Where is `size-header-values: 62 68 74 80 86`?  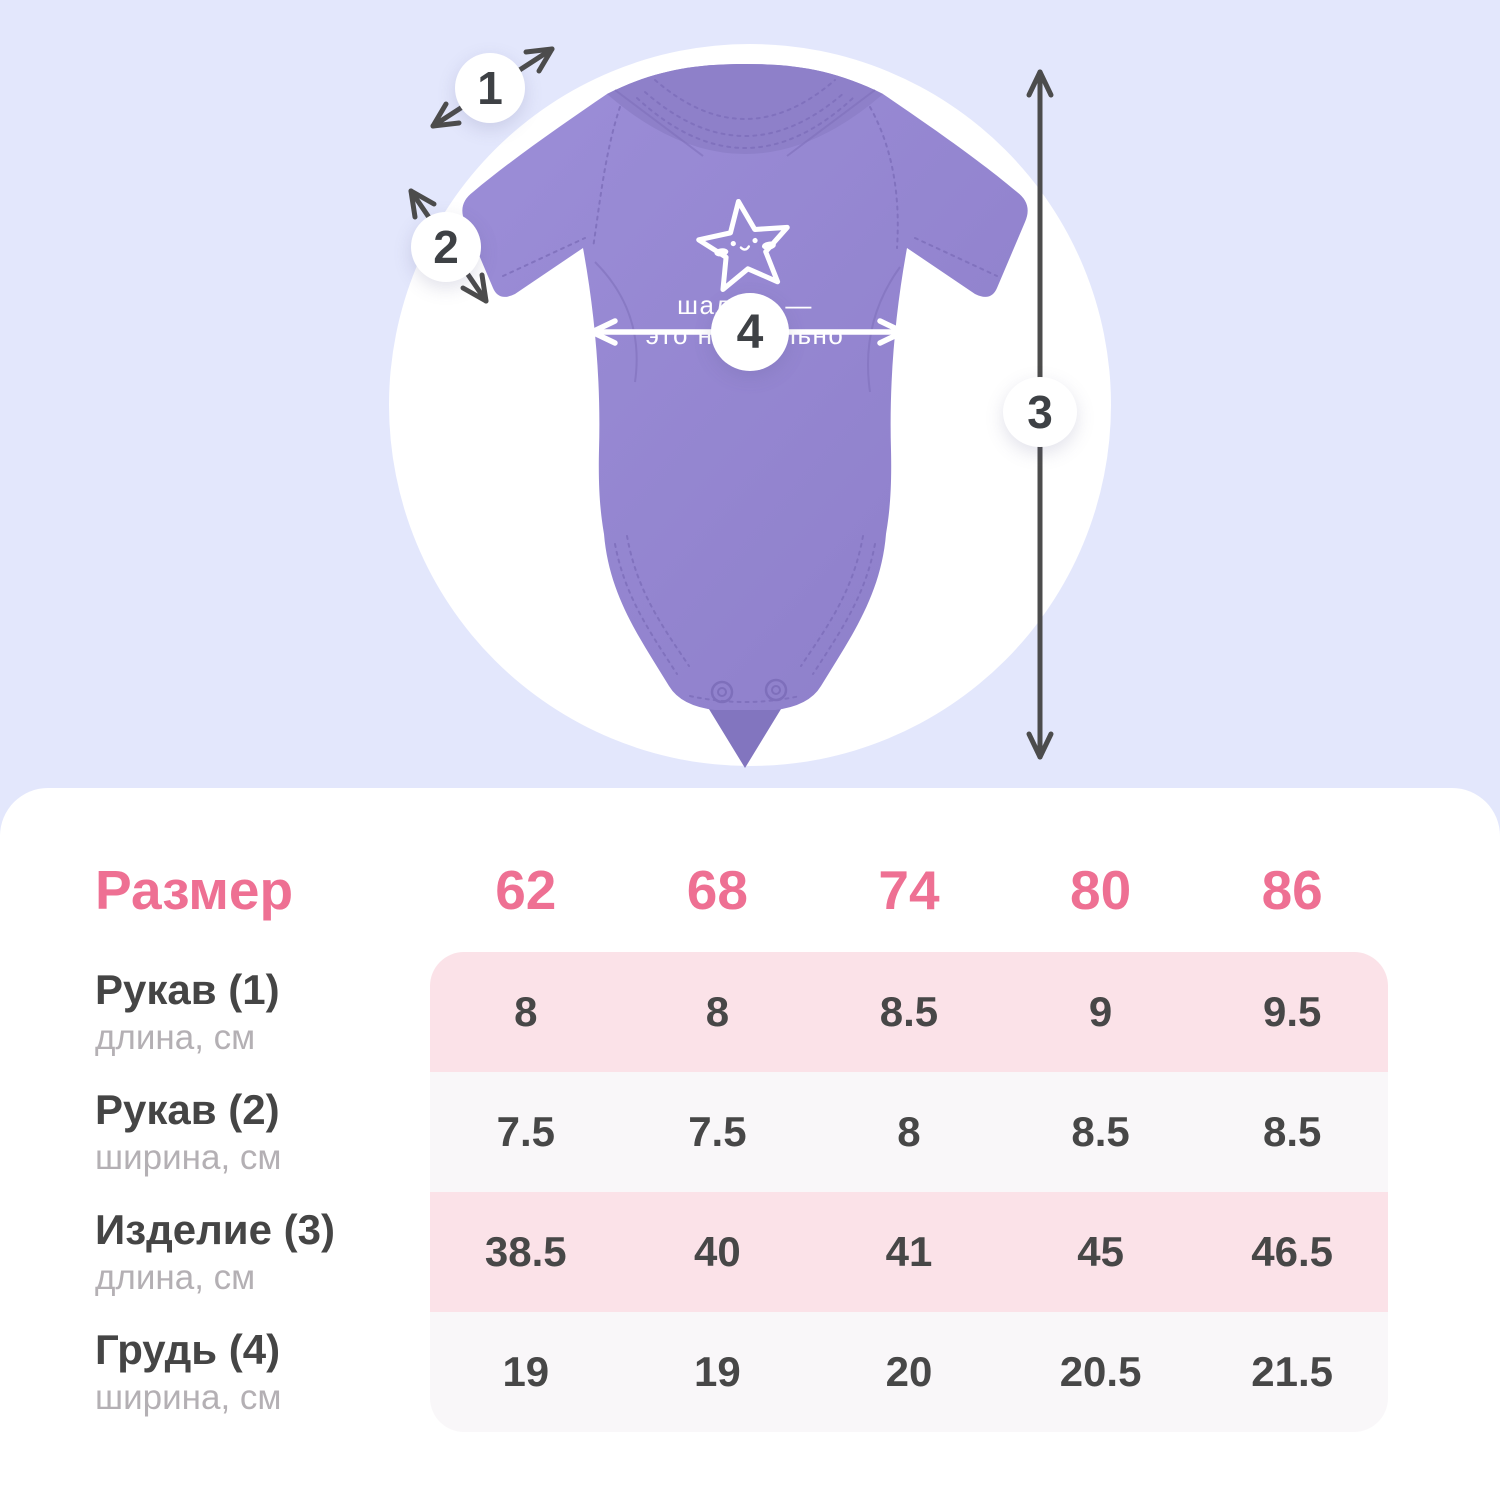 size-header-values: 62 68 74 80 86 is located at coordinates (909, 890).